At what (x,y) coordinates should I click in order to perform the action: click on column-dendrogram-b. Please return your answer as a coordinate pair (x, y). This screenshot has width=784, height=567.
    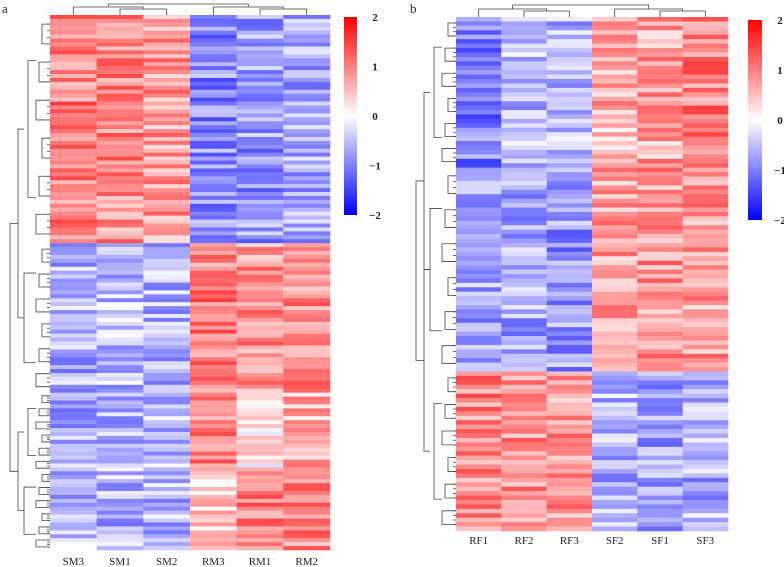
    Looking at the image, I should click on (592, 10).